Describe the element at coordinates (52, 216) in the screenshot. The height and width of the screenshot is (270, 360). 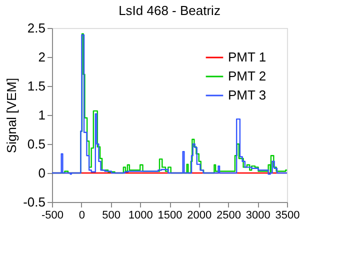
I see `x-tick-label: -500` at that location.